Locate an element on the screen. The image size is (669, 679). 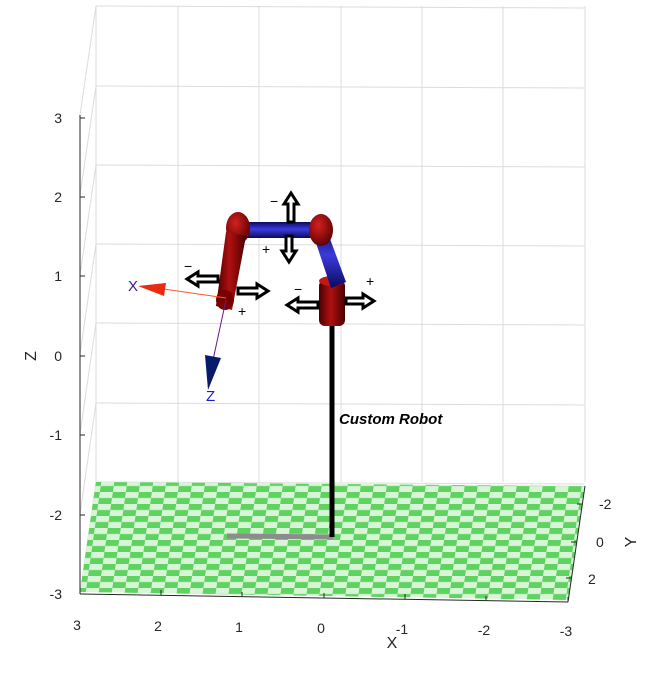
jog-control-elbow: − + is located at coordinates (281, 227).